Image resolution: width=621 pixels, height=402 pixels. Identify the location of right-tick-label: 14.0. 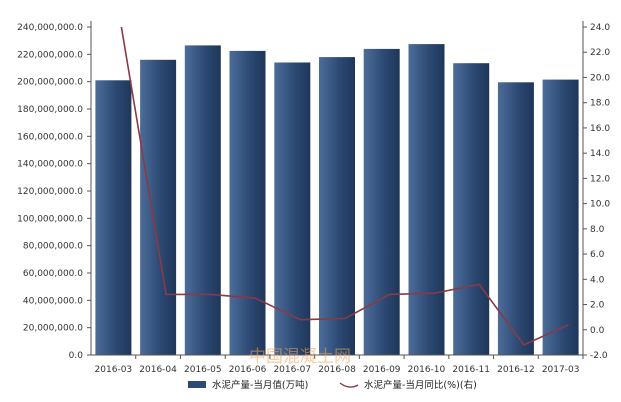
(600, 154).